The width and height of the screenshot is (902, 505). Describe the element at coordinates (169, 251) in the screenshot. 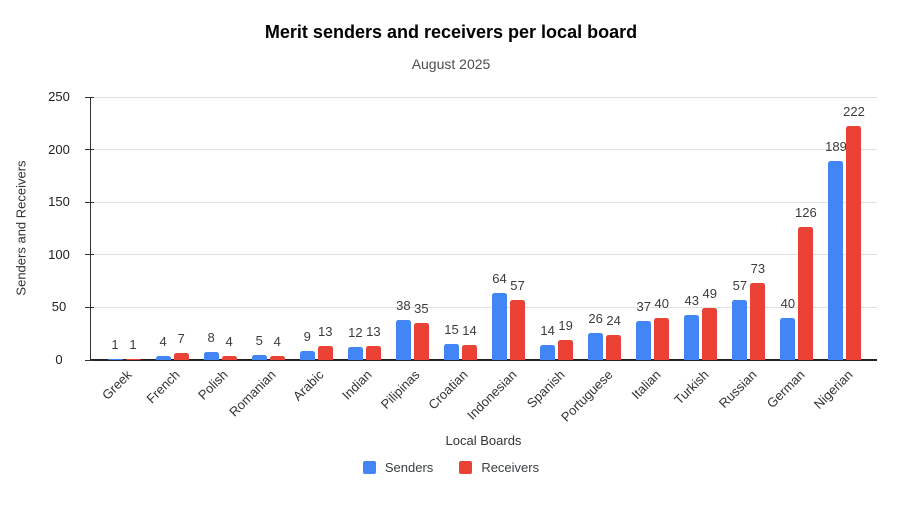

I see `bar-group-french: 4 7 French` at that location.